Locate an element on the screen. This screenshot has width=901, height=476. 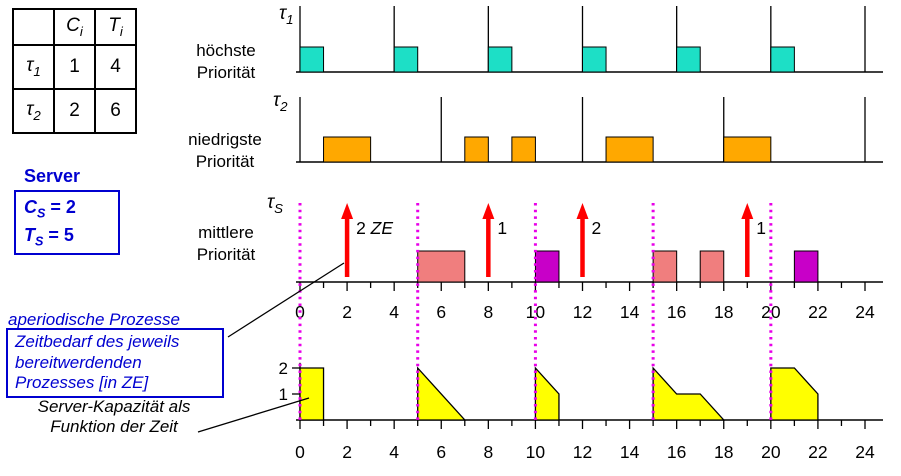
time-axis-upper-tick-label: 12 is located at coordinates (582, 312).